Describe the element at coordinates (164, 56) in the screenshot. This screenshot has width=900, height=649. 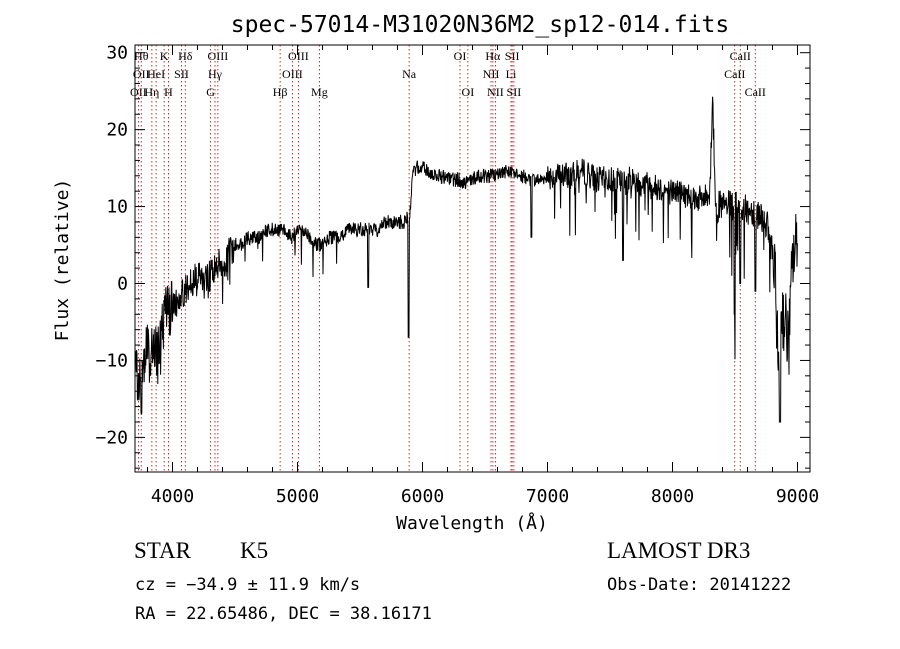
I see `line-marker-label: K` at that location.